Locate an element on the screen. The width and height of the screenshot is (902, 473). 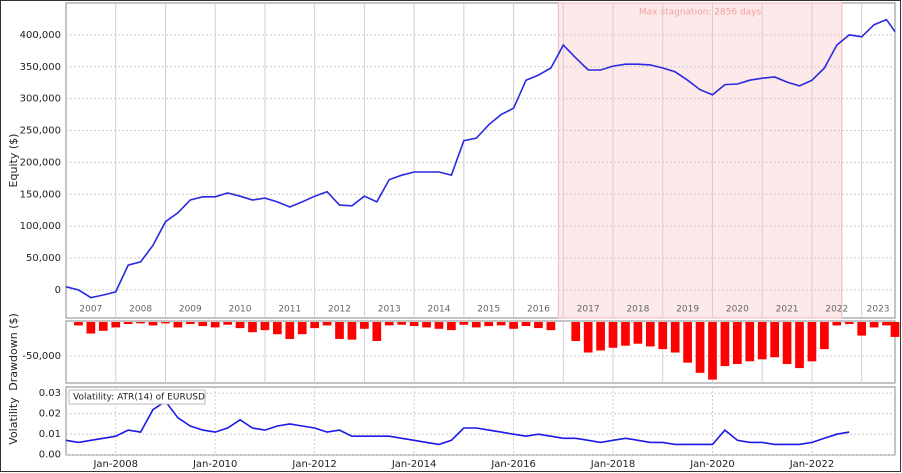
x-tick-label: 2020 is located at coordinates (737, 310).